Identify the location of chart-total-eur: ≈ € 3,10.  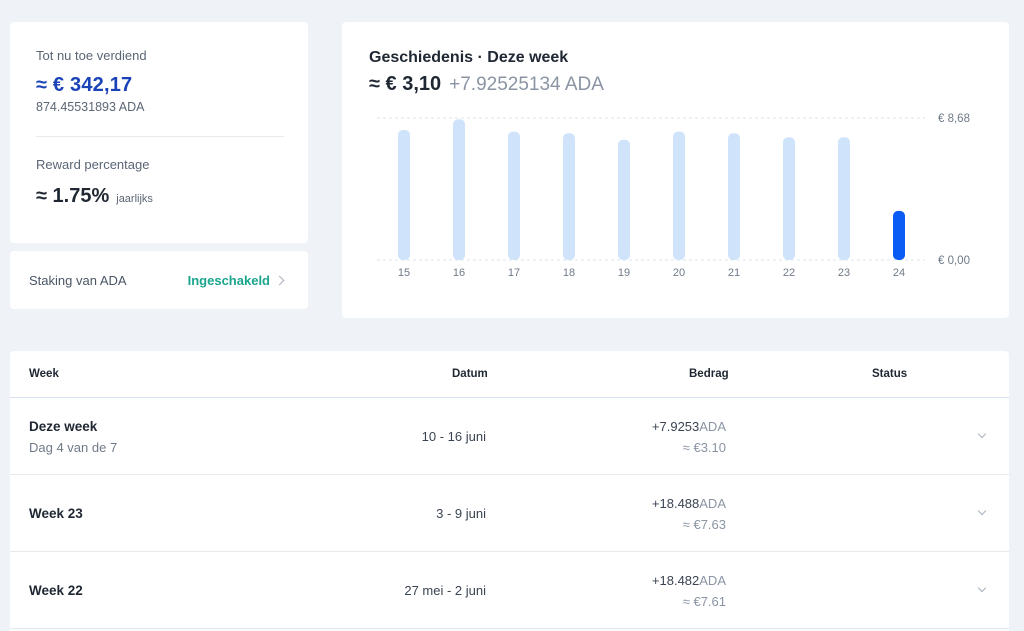
(405, 84).